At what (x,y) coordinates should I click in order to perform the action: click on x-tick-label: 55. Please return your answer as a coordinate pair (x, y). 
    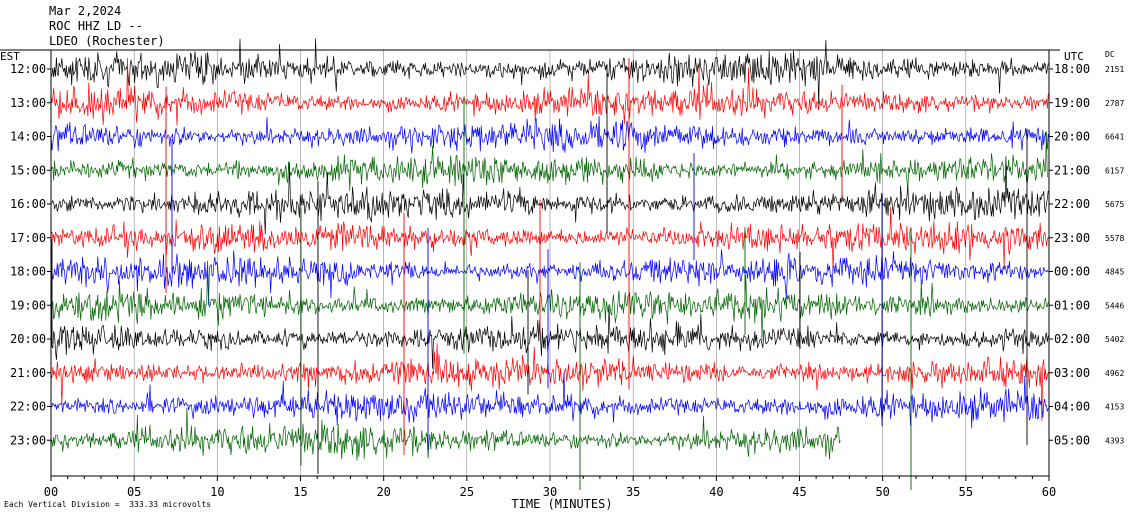
    Looking at the image, I should click on (966, 492).